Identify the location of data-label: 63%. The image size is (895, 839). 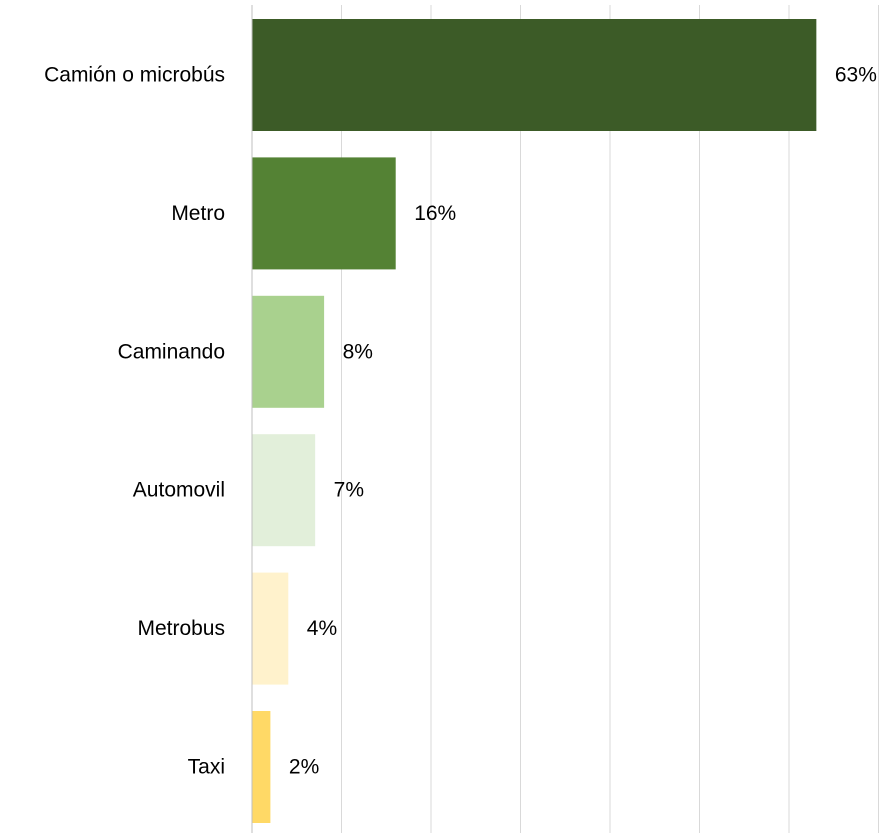
(856, 75).